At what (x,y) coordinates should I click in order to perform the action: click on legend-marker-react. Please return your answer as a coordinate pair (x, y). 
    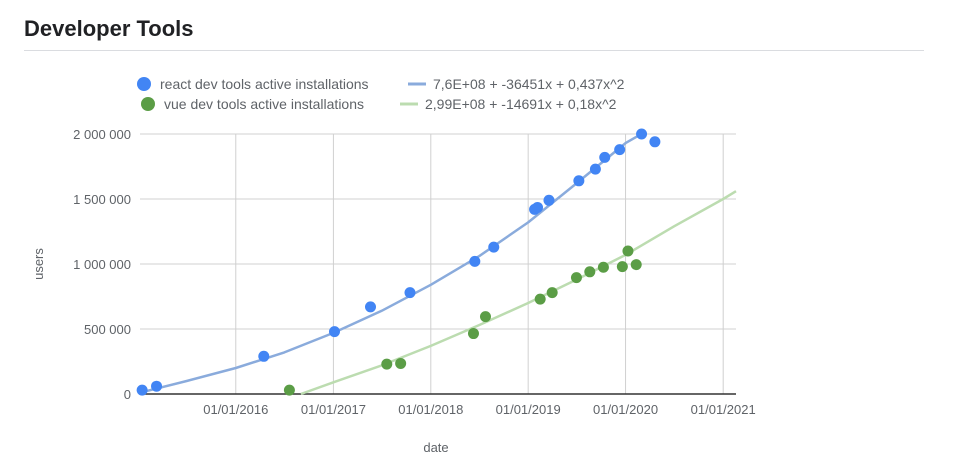
    Looking at the image, I should click on (144, 84).